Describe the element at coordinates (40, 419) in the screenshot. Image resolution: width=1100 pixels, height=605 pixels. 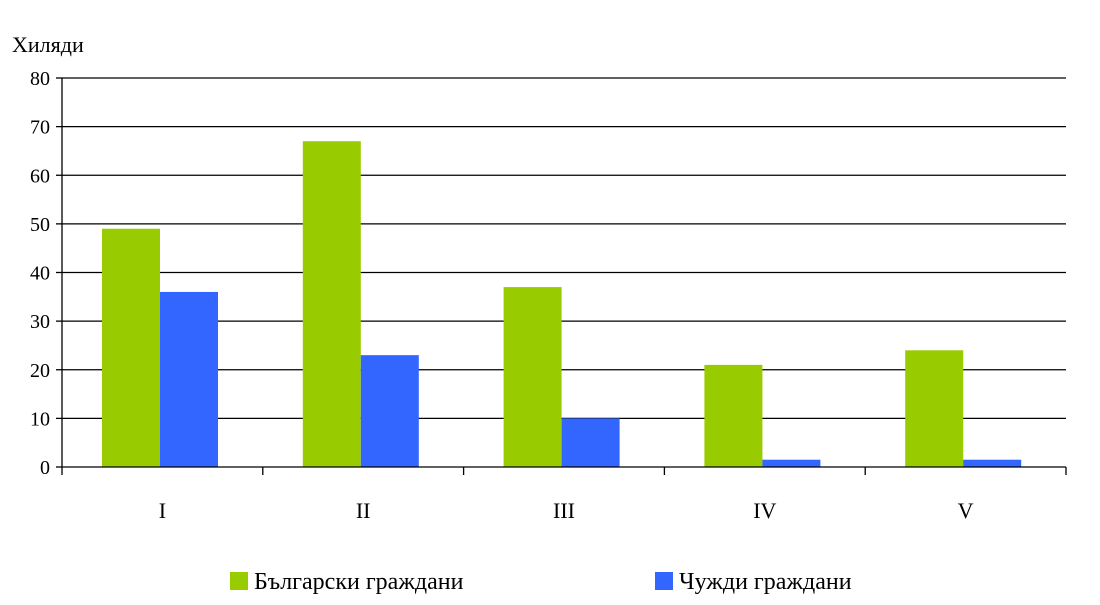
I see `y-tick-label-10: 10` at that location.